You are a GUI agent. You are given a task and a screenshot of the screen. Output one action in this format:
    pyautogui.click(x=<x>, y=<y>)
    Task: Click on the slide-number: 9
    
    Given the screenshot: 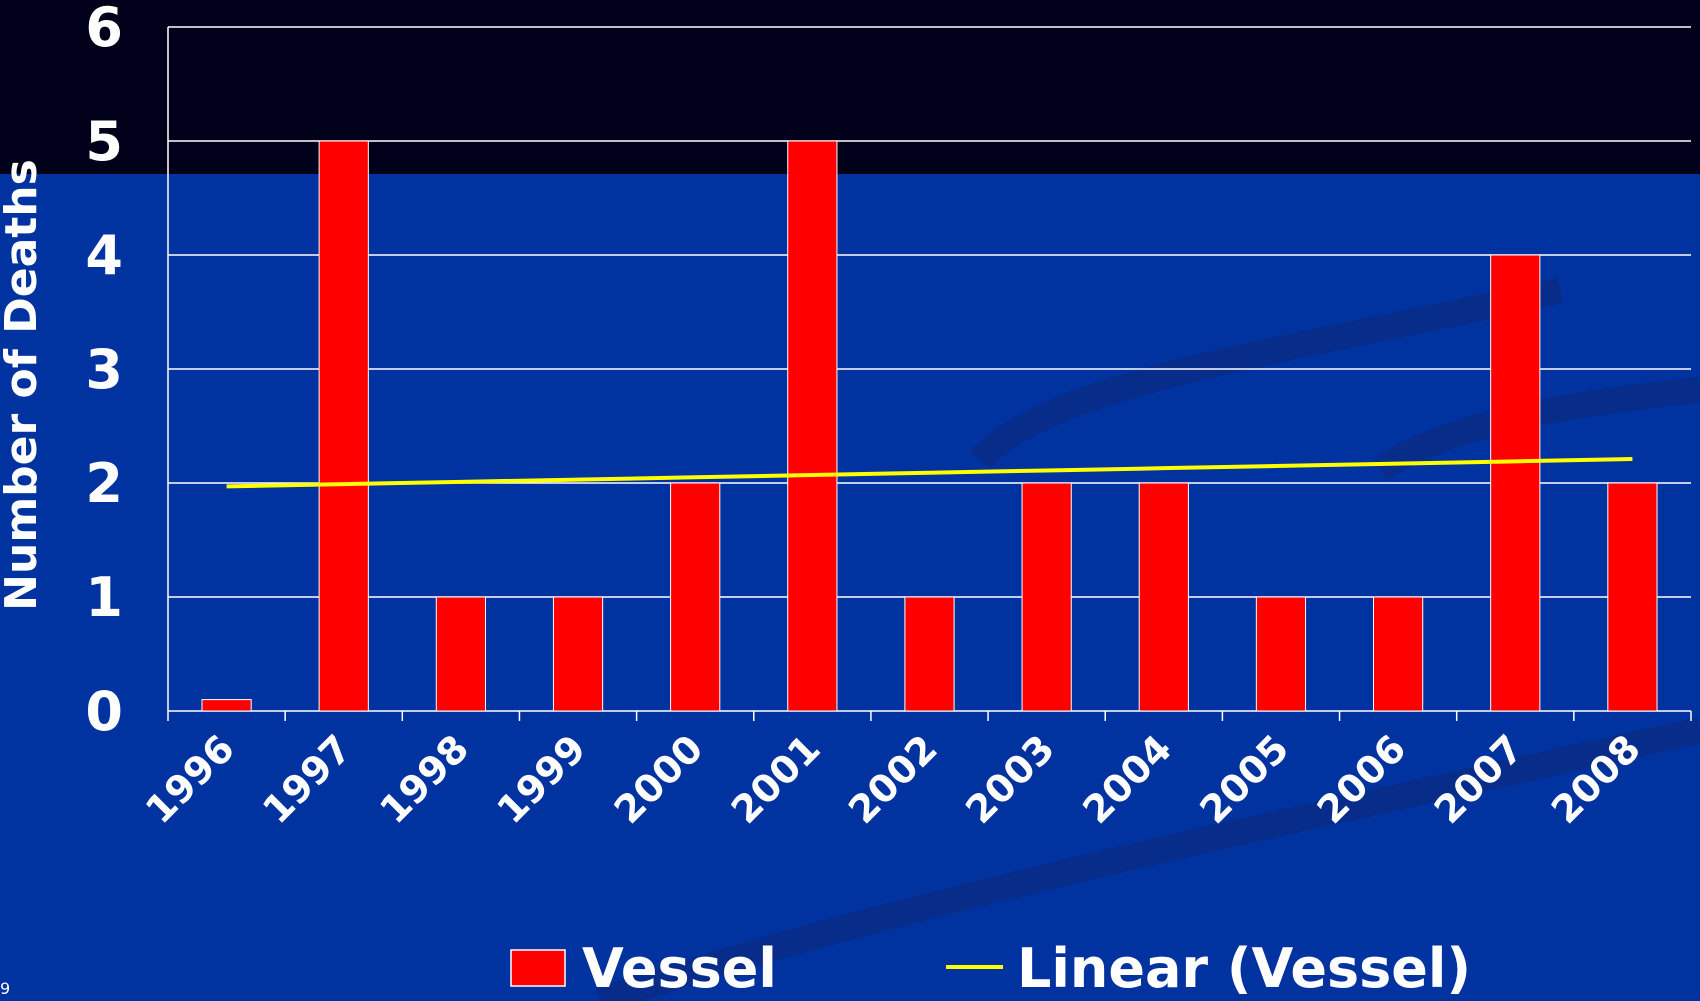 What is the action you would take?
    pyautogui.click(x=5, y=988)
    